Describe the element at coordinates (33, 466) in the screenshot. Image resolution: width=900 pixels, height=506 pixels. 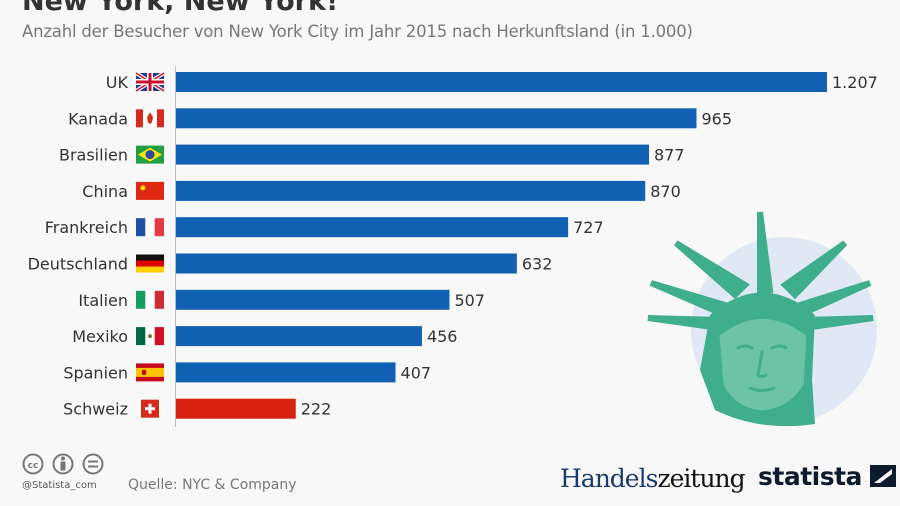
I see `svg-text: cc` at that location.